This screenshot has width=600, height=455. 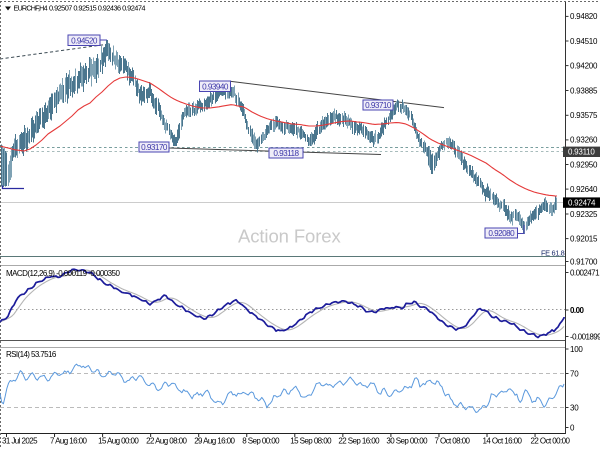 What do you see at coordinates (407, 441) in the screenshot?
I see `svg-text: 30 Sep 00:00` at bounding box center [407, 441].